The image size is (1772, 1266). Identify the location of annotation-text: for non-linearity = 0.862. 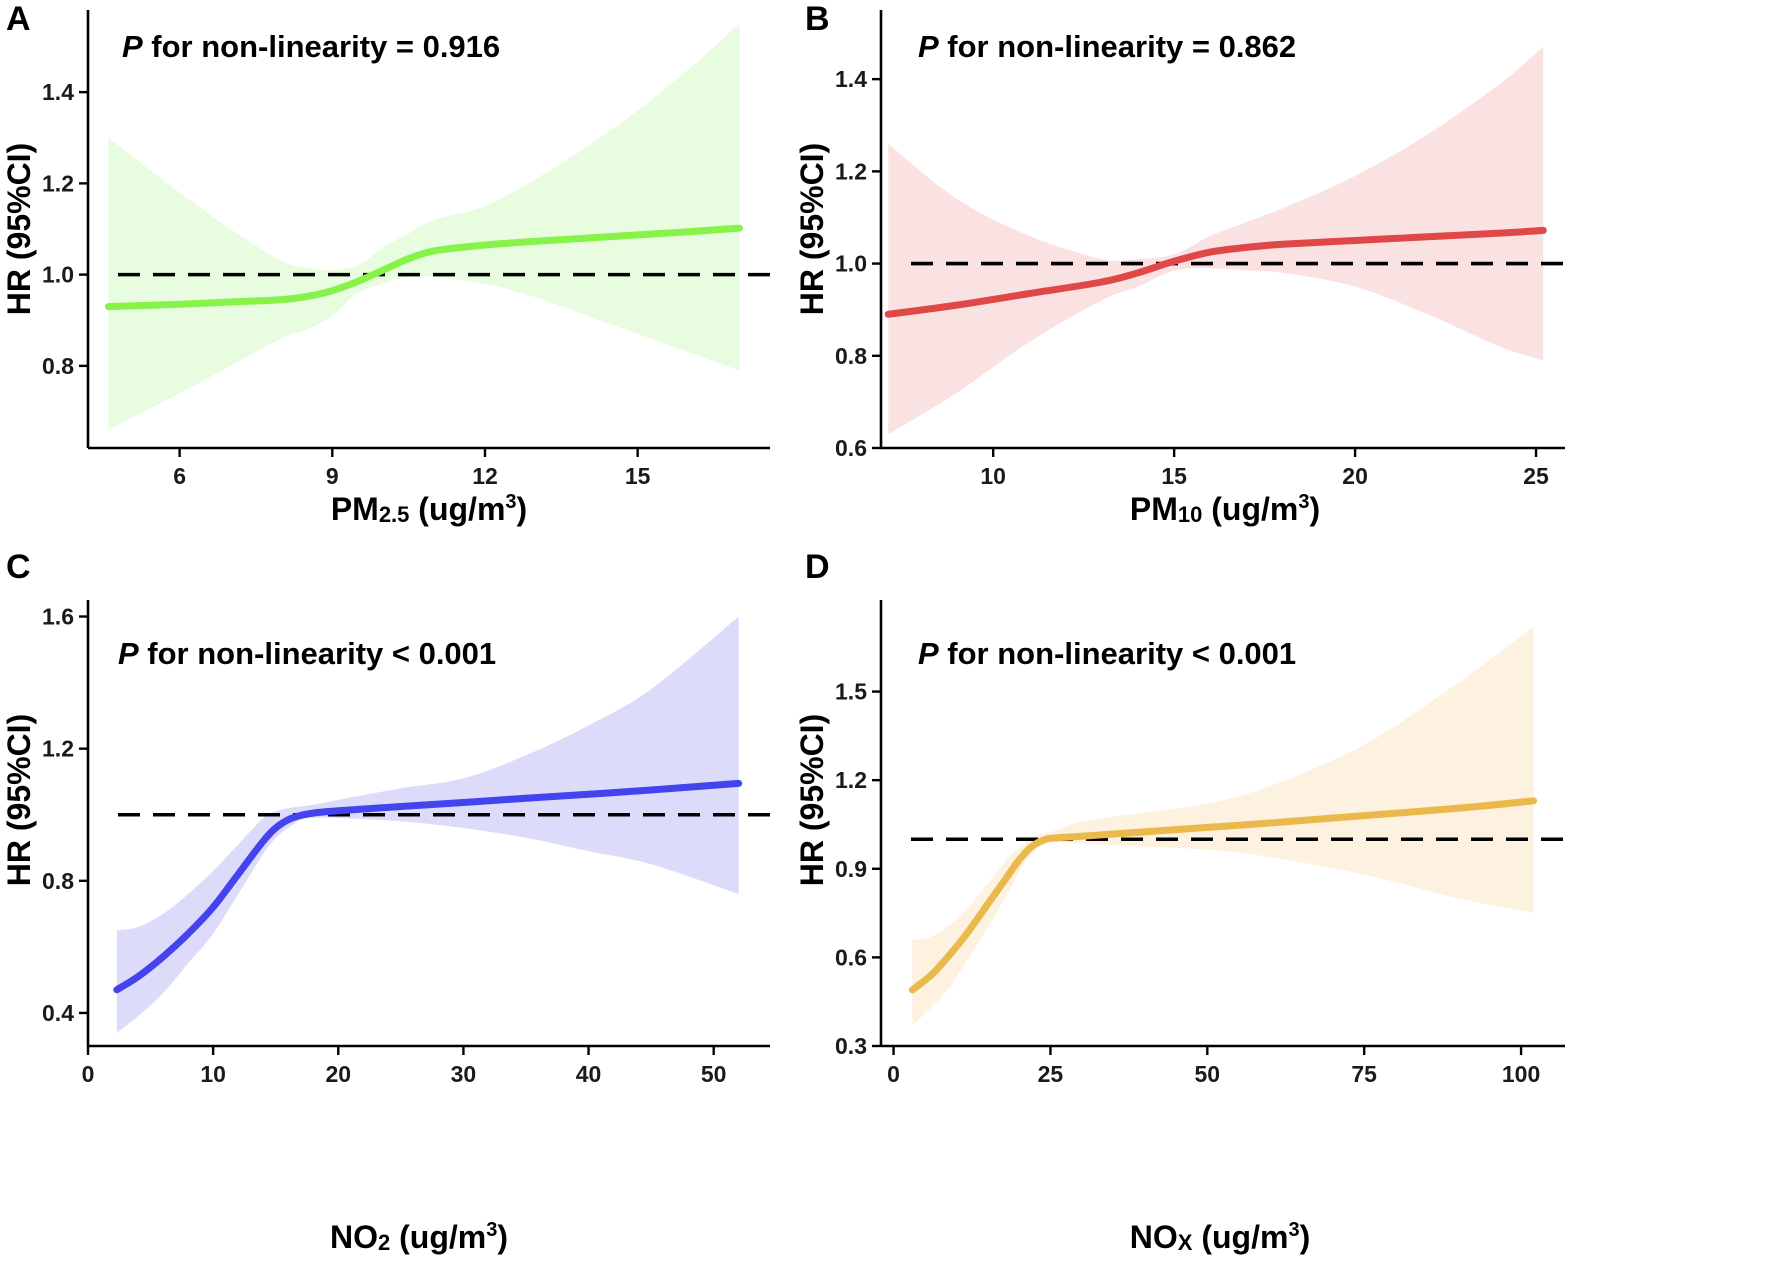
(1117, 46).